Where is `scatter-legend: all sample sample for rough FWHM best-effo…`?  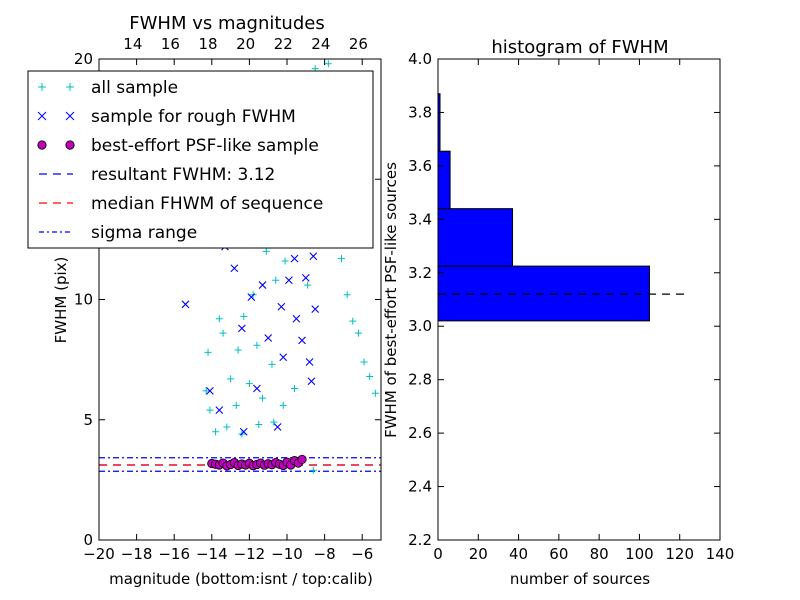 scatter-legend: all sample sample for rough FWHM best-effo… is located at coordinates (200, 159).